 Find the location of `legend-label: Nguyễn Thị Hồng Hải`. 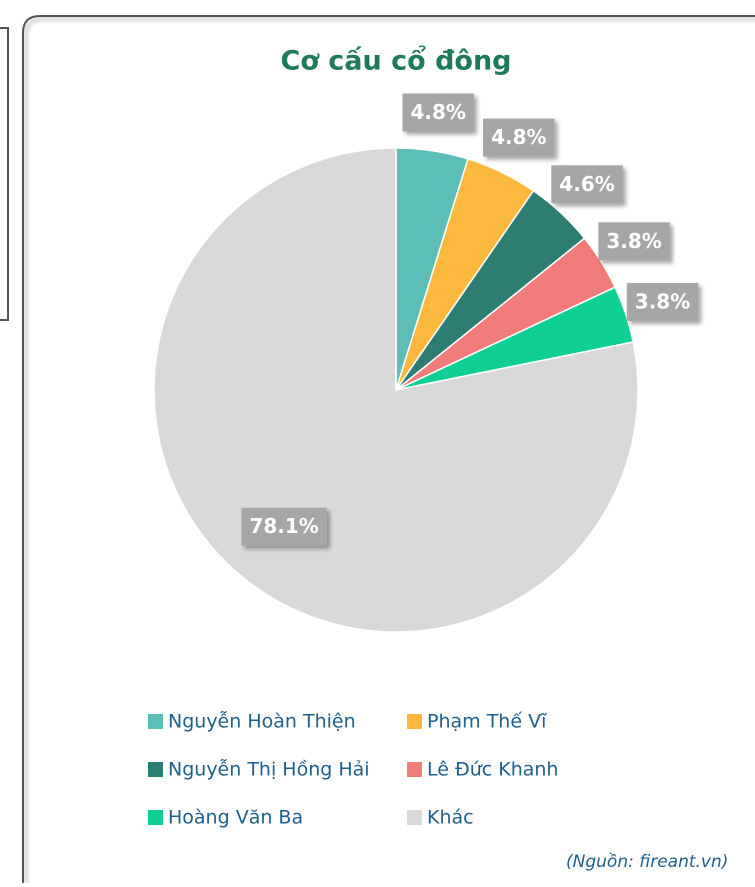

legend-label: Nguyễn Thị Hồng Hải is located at coordinates (269, 769).